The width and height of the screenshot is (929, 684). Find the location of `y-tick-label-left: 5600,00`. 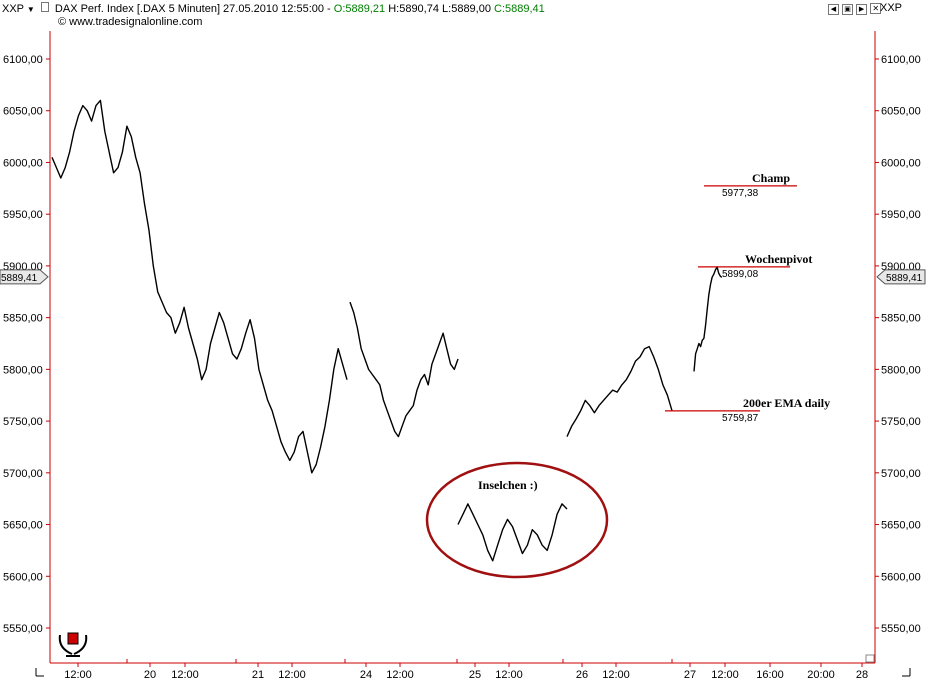

y-tick-label-left: 5600,00 is located at coordinates (23, 577).